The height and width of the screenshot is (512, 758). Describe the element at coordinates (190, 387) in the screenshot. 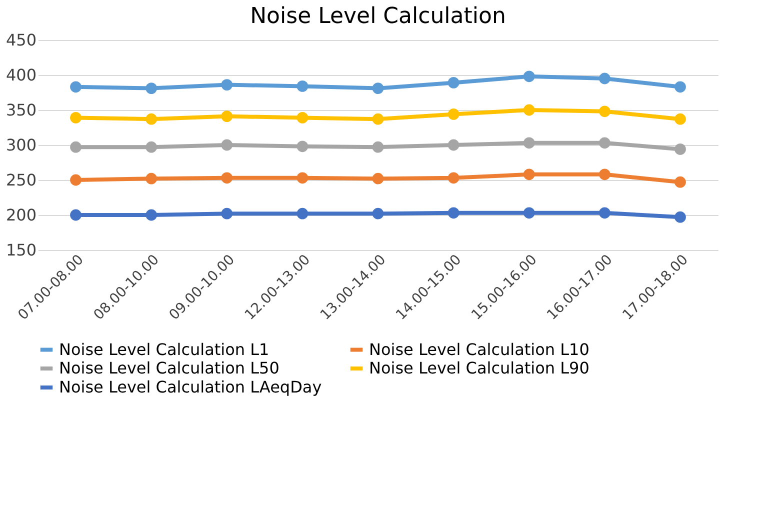

I see `legend-label: Noise Level Calculation LAeqDay` at that location.